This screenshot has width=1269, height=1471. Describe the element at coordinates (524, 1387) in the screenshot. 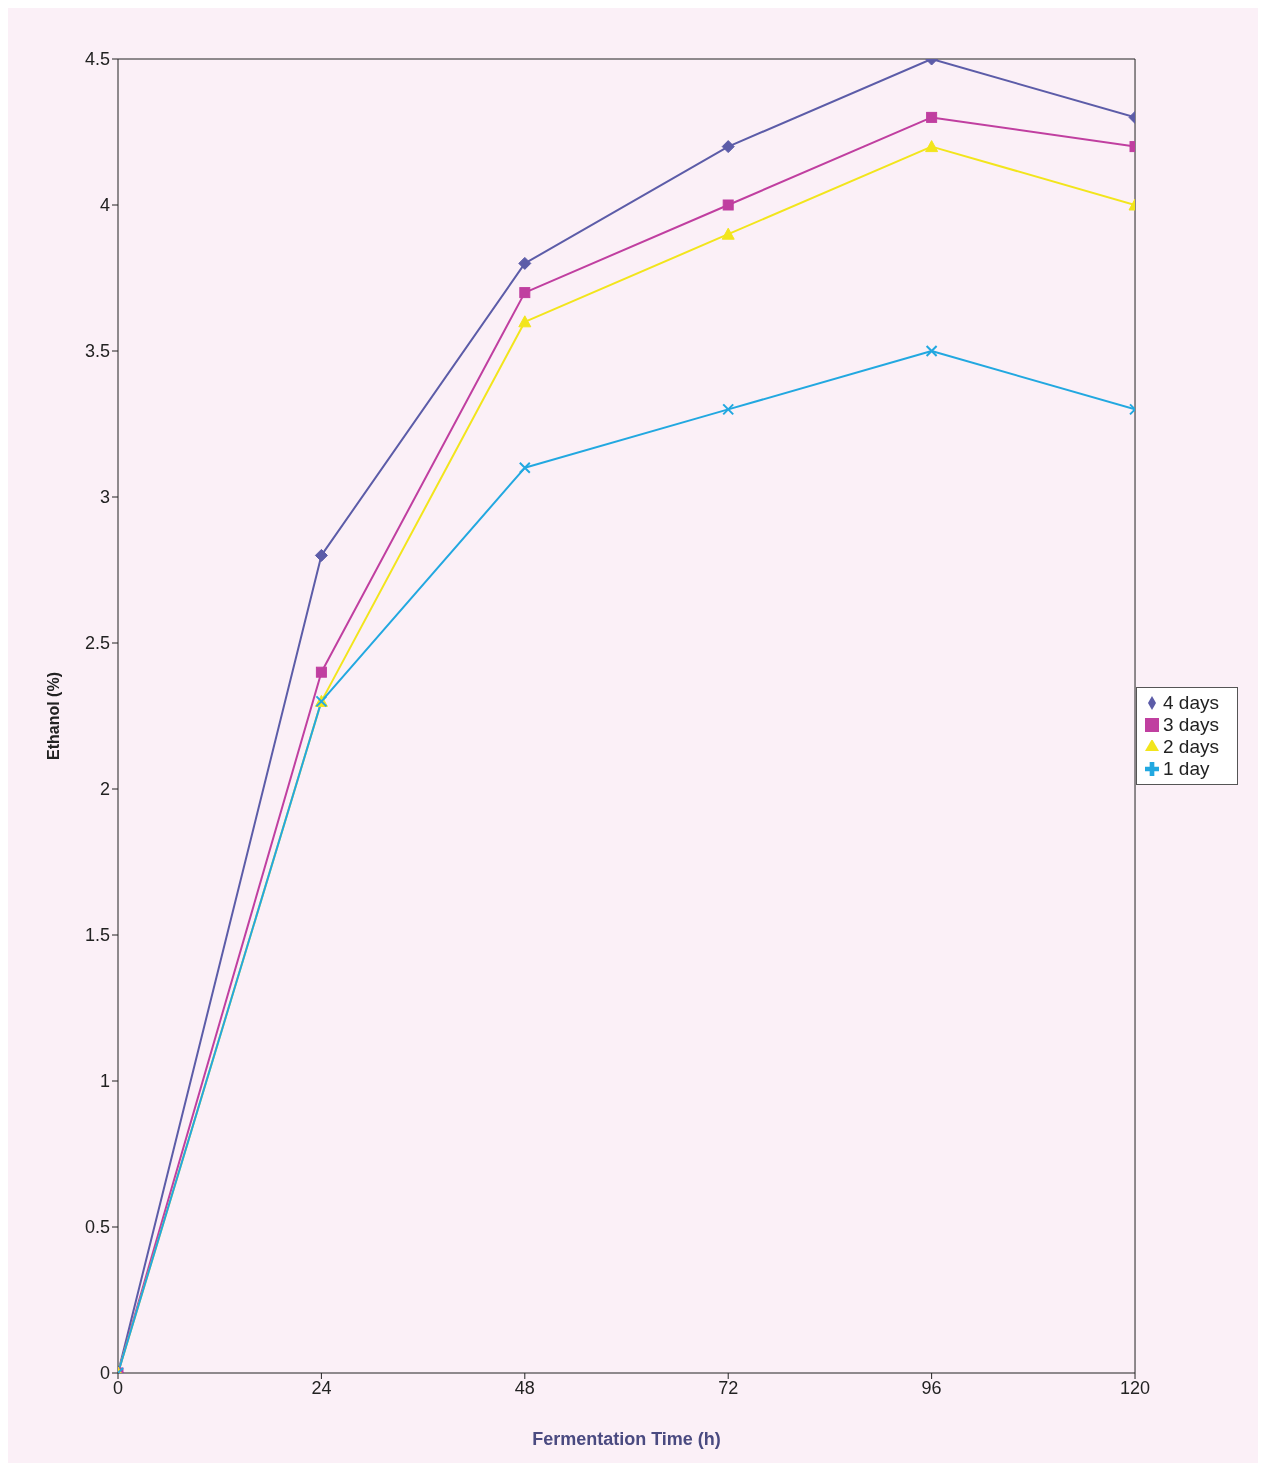

I see `x-tick-label: 48` at that location.